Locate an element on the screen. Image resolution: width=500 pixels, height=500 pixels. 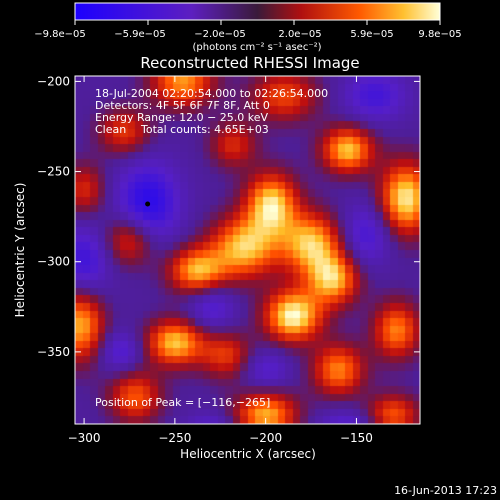
method-label: Clean is located at coordinates (110, 129).